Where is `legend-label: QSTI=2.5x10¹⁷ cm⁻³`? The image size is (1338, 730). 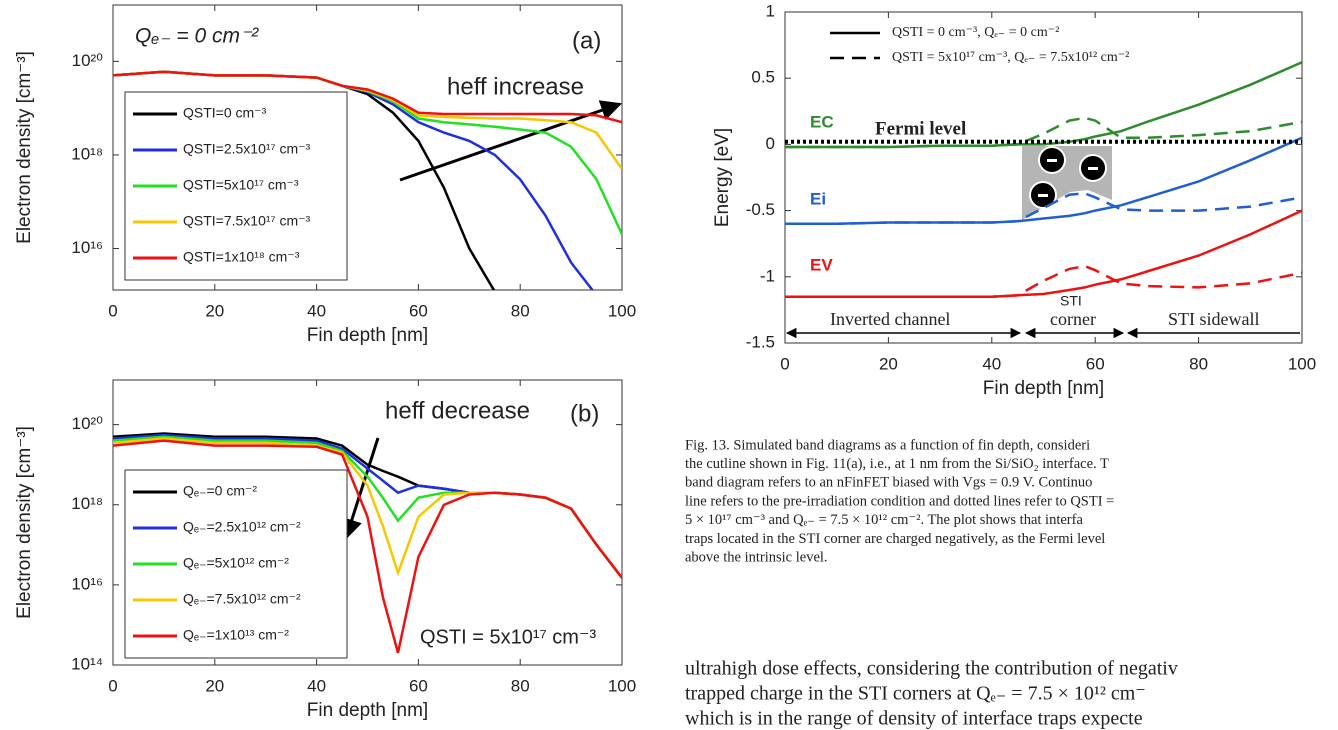 legend-label: QSTI=2.5x10¹⁷ cm⁻³ is located at coordinates (247, 149).